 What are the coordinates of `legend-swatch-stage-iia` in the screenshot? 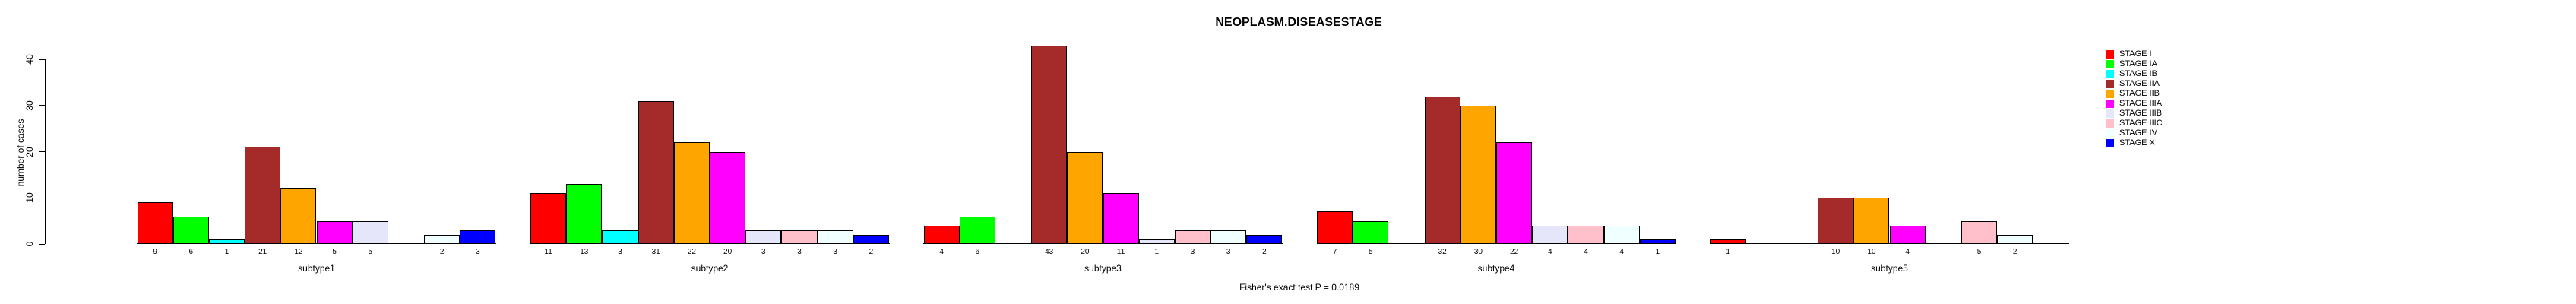 It's located at (2110, 84).